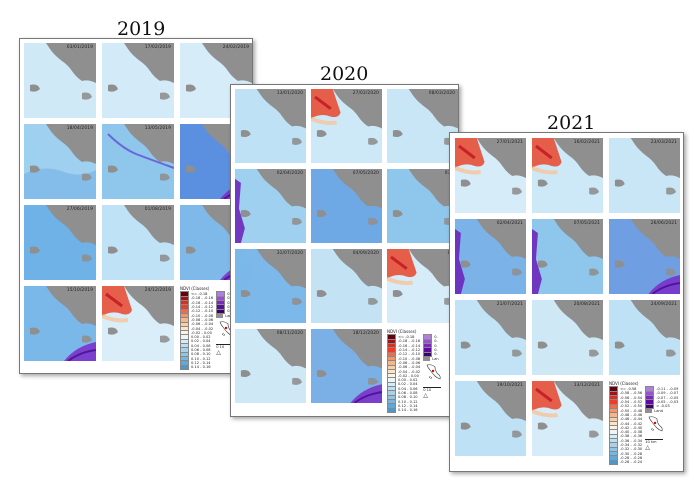 This screenshot has width=695, height=492. What do you see at coordinates (346, 366) in the screenshot?
I see `ndvi-map-panel: 18/12/2020` at bounding box center [346, 366].